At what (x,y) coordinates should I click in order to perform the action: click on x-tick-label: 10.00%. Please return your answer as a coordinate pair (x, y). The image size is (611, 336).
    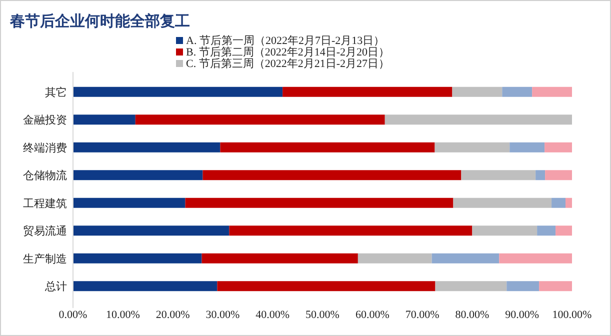
    Looking at the image, I should click on (123, 315).